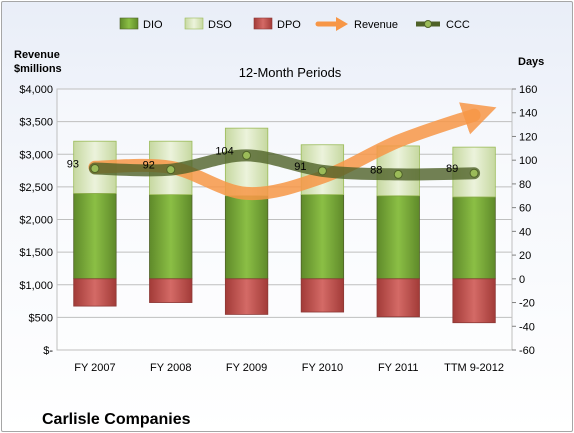 This screenshot has width=574, height=433. I want to click on legend-label-ccc: CCC, so click(458, 25).